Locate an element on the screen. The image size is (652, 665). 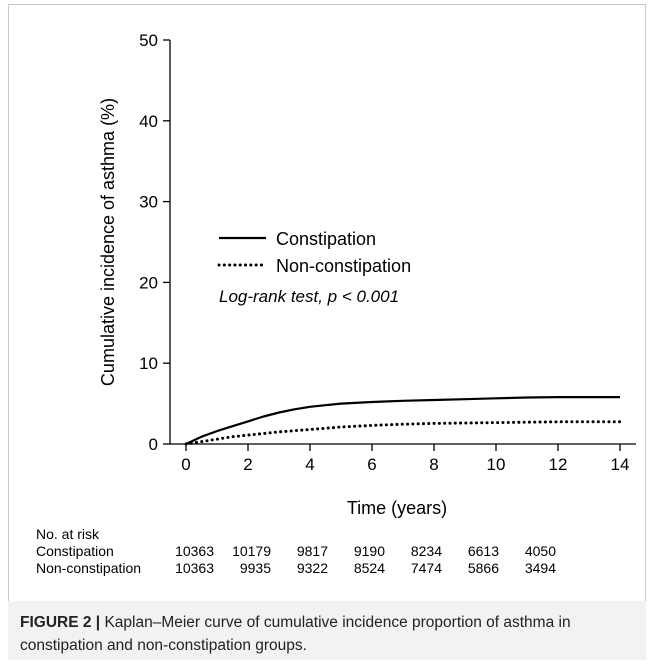
y-tick-label: 0 is located at coordinates (153, 444).